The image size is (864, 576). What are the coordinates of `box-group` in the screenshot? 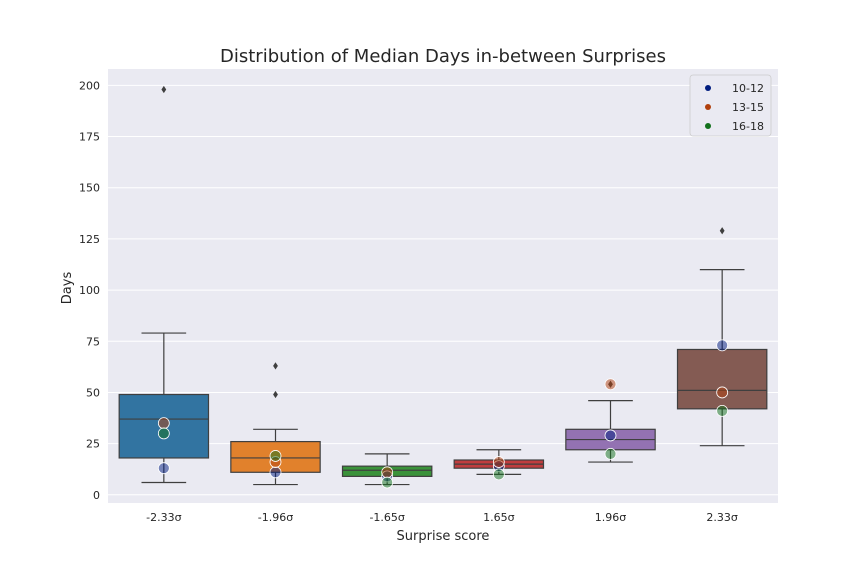 It's located at (722, 337).